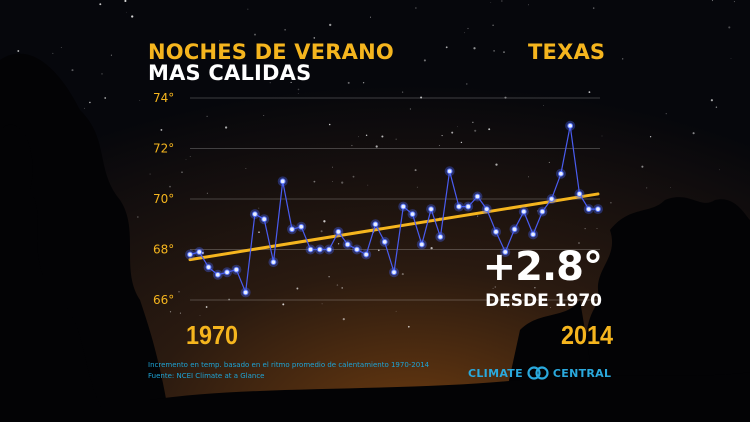 Image resolution: width=750 pixels, height=422 pixels. I want to click on change-value: +2.8°, so click(542, 267).